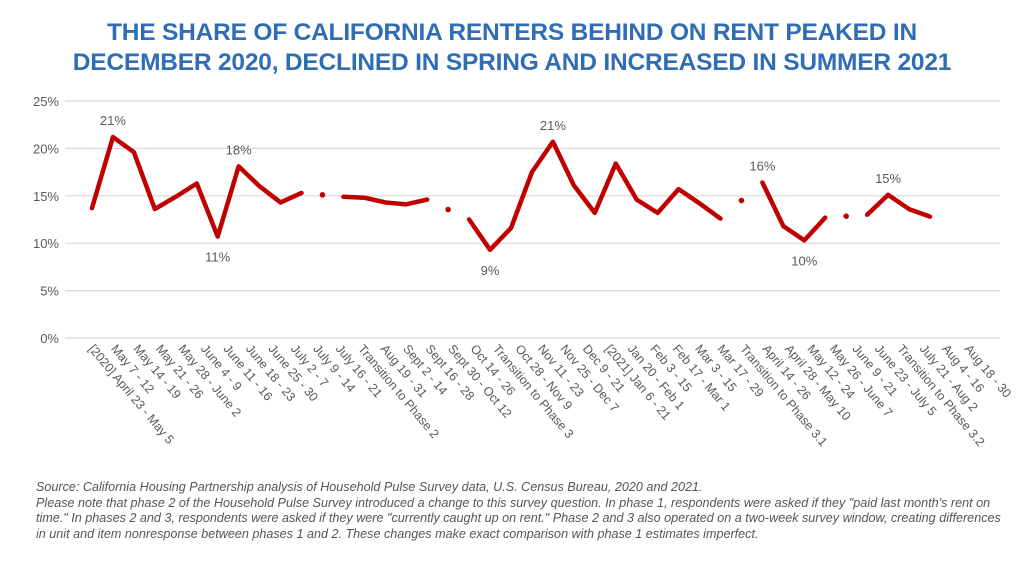 The image size is (1024, 572). Describe the element at coordinates (888, 178) in the screenshot. I see `data-label: 15%` at that location.